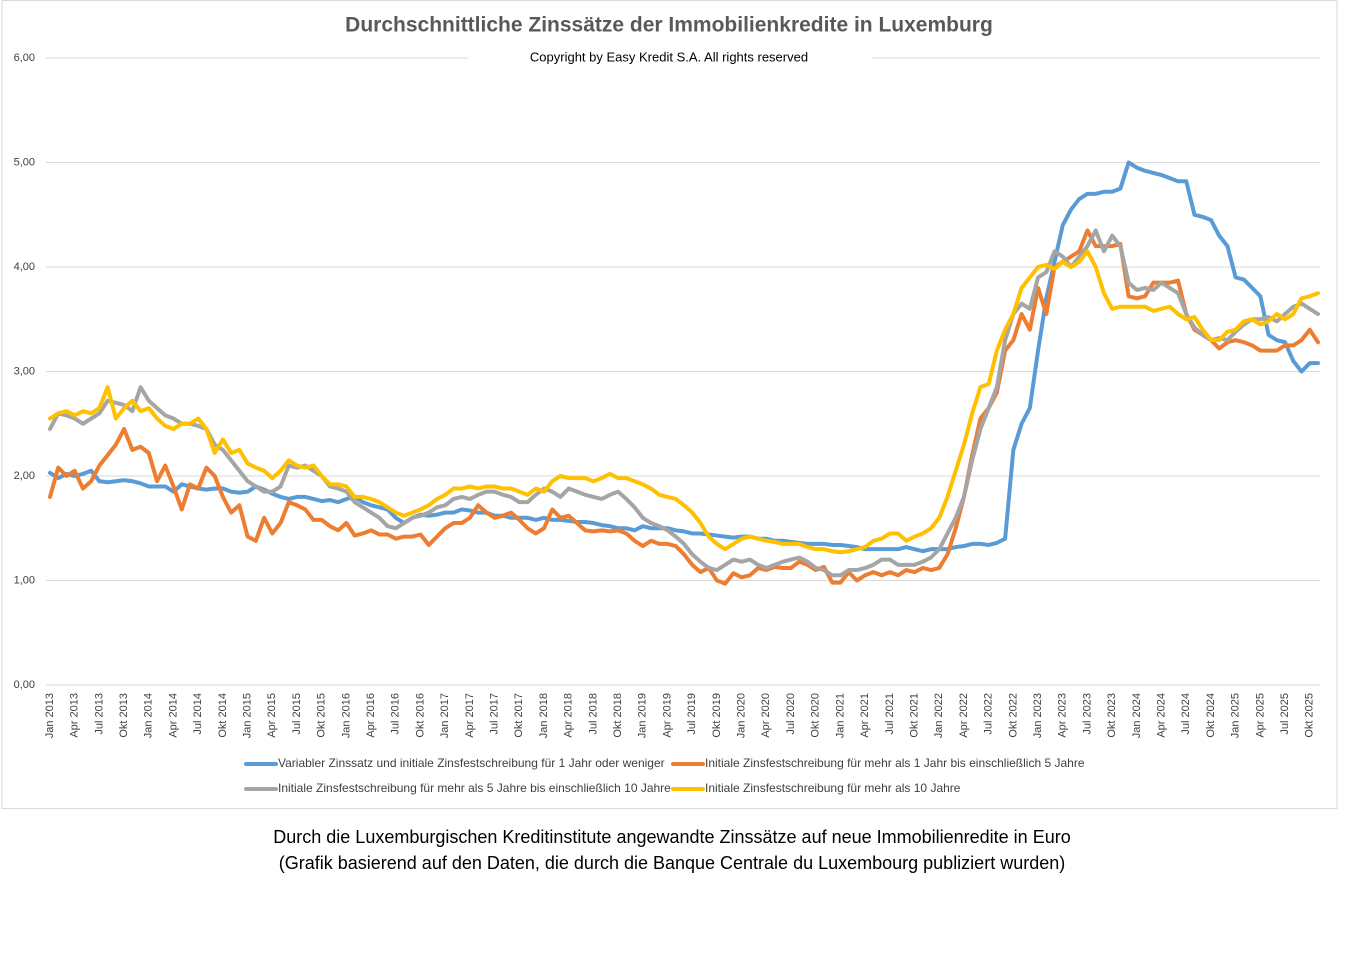 The height and width of the screenshot is (961, 1360). Describe the element at coordinates (1285, 714) in the screenshot. I see `x-tick-label: Jul 2025` at that location.